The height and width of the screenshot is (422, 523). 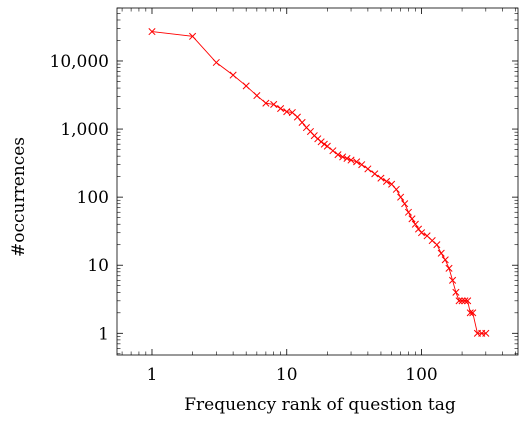 What do you see at coordinates (84, 130) in the screenshot?
I see `y-tick-label: 1,000` at bounding box center [84, 130].